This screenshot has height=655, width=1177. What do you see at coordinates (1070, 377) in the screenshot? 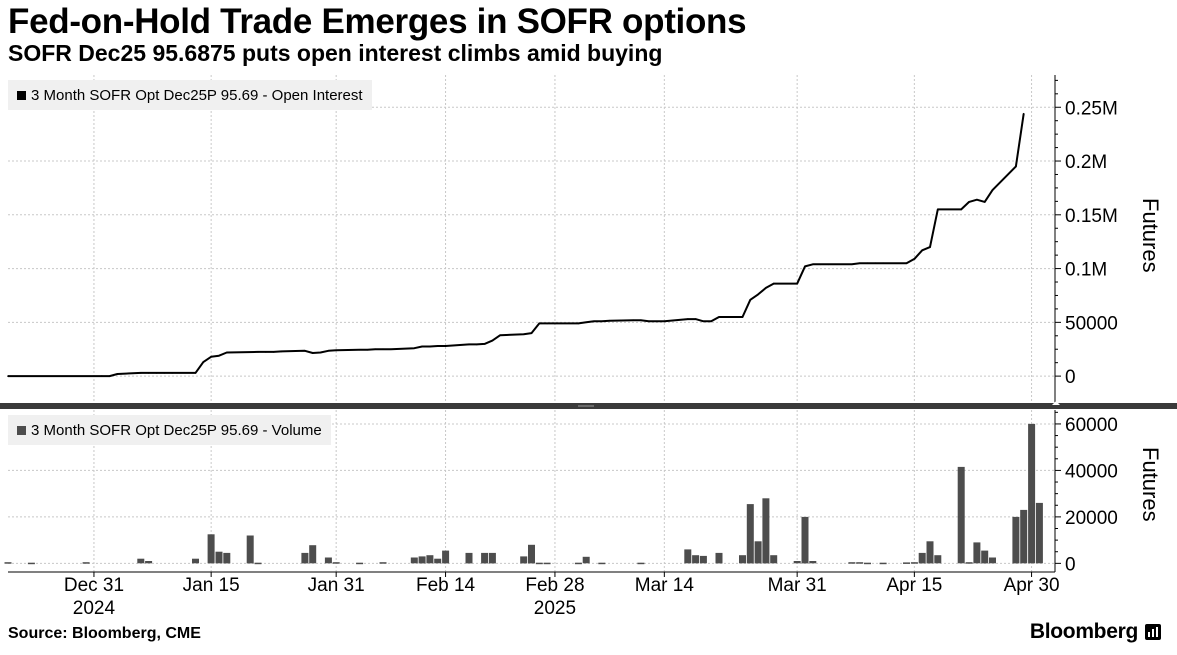
I see `oi-y-tick-label: 0` at bounding box center [1070, 377].